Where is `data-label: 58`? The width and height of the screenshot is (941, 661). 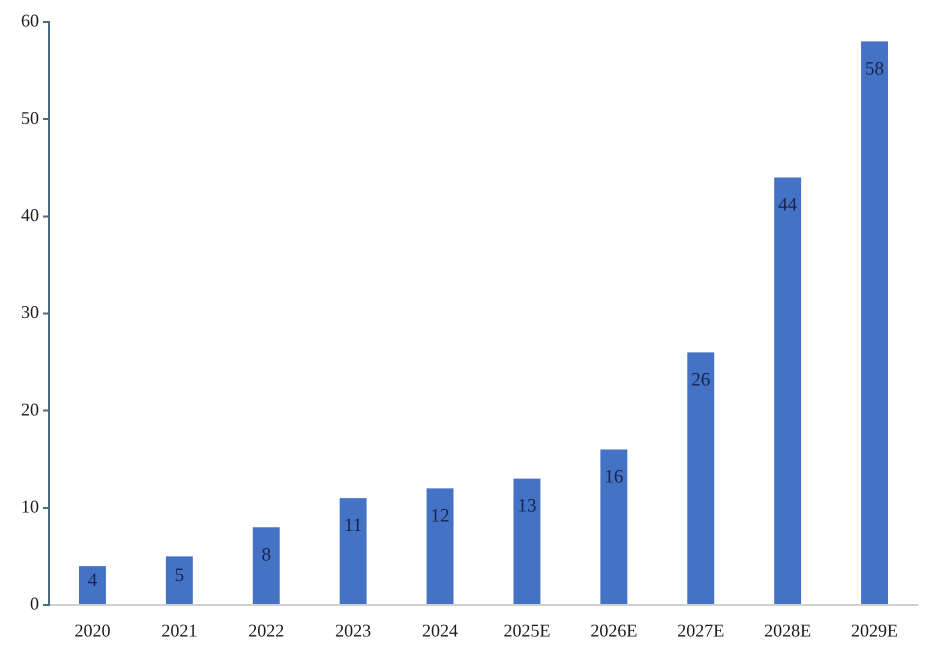
data-label: 58 is located at coordinates (874, 69).